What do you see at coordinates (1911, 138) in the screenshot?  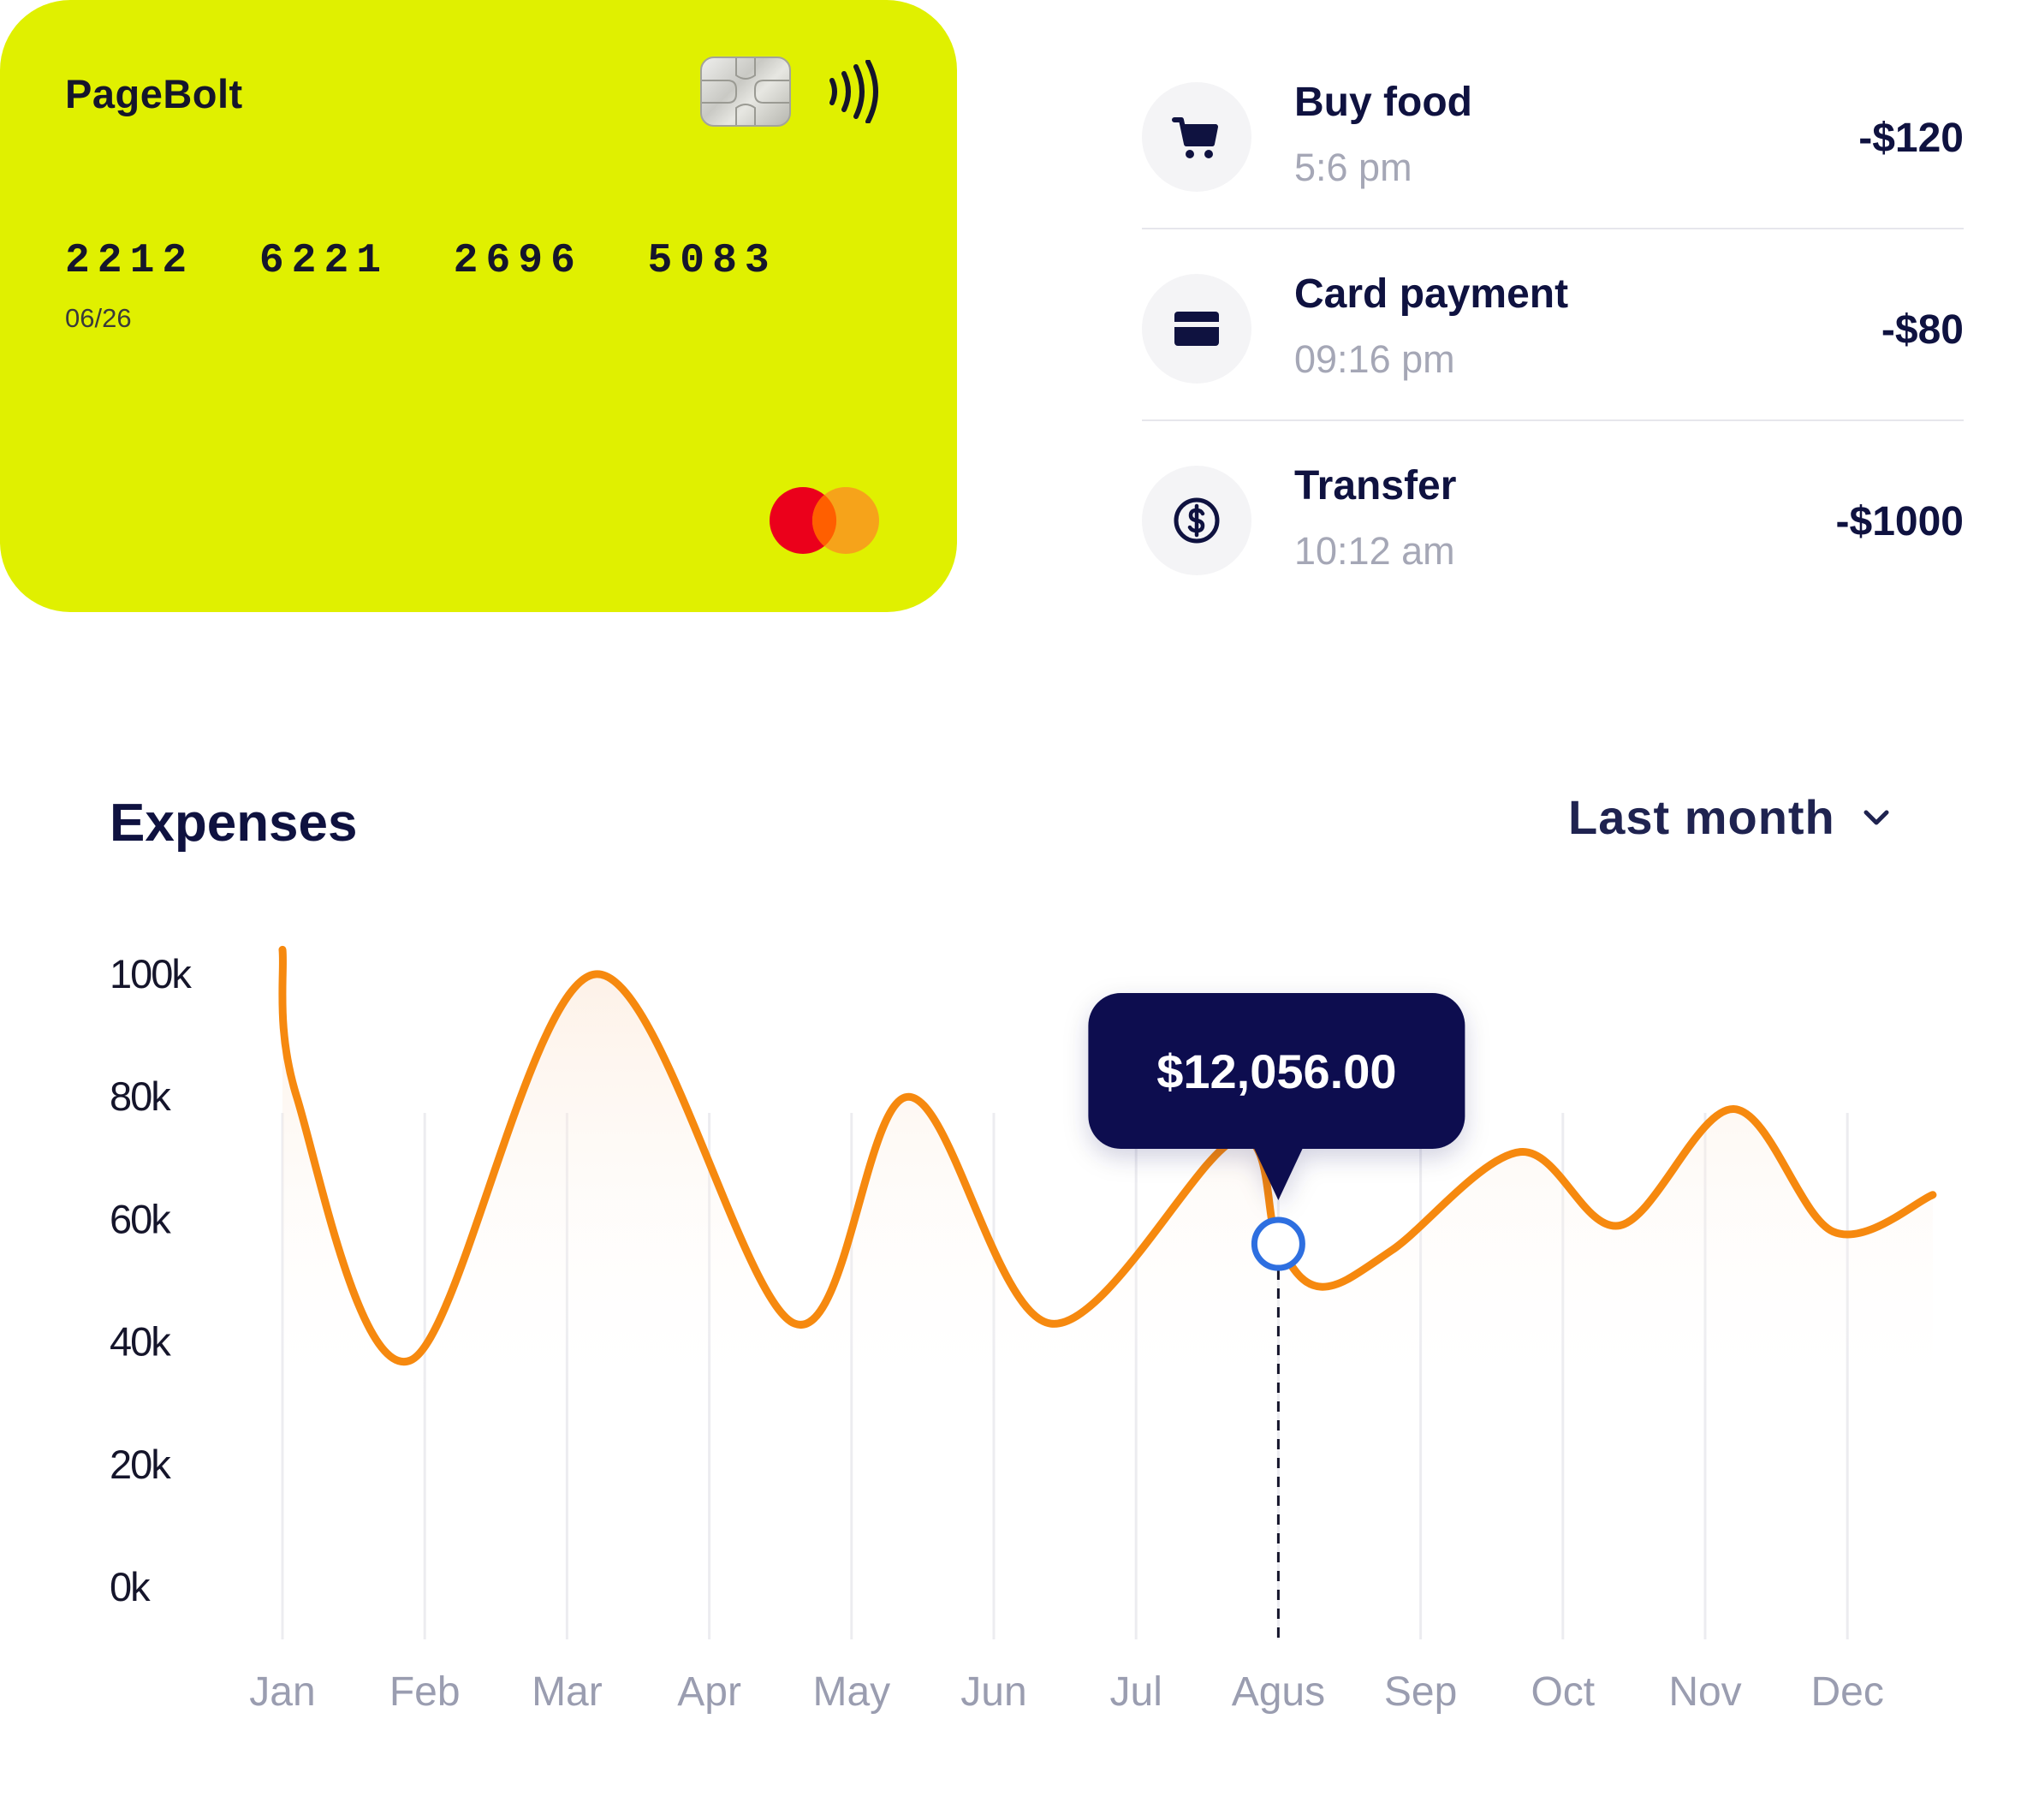 I see `transaction-amount: -$120` at bounding box center [1911, 138].